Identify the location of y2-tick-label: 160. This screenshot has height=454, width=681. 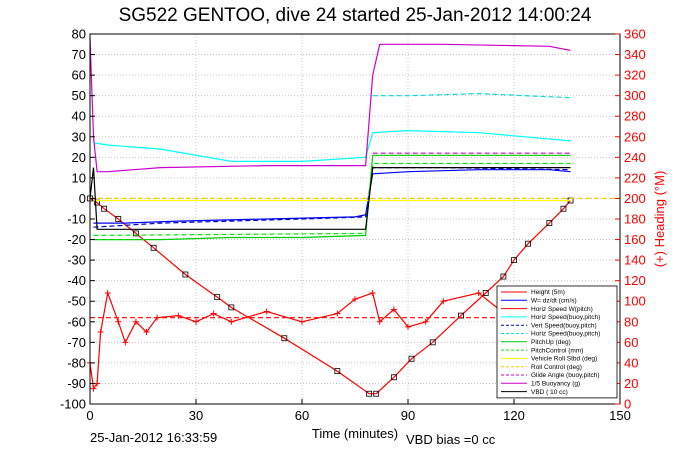
(635, 239).